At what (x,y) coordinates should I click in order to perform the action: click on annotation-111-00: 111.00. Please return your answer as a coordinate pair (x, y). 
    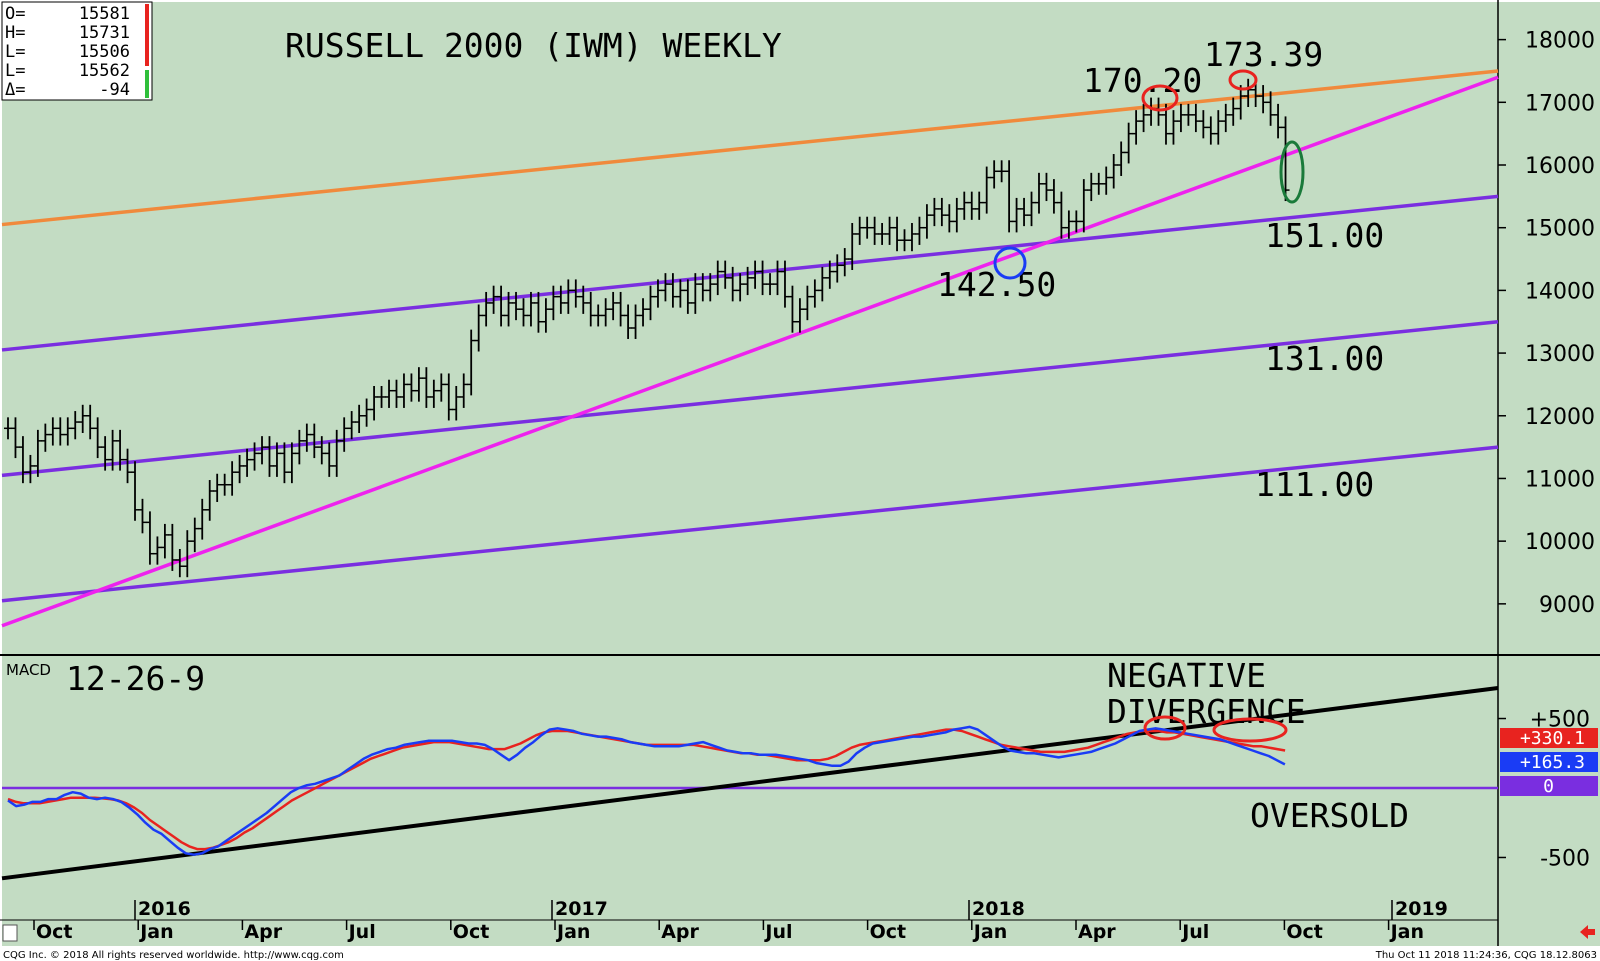
    Looking at the image, I should click on (1314, 484).